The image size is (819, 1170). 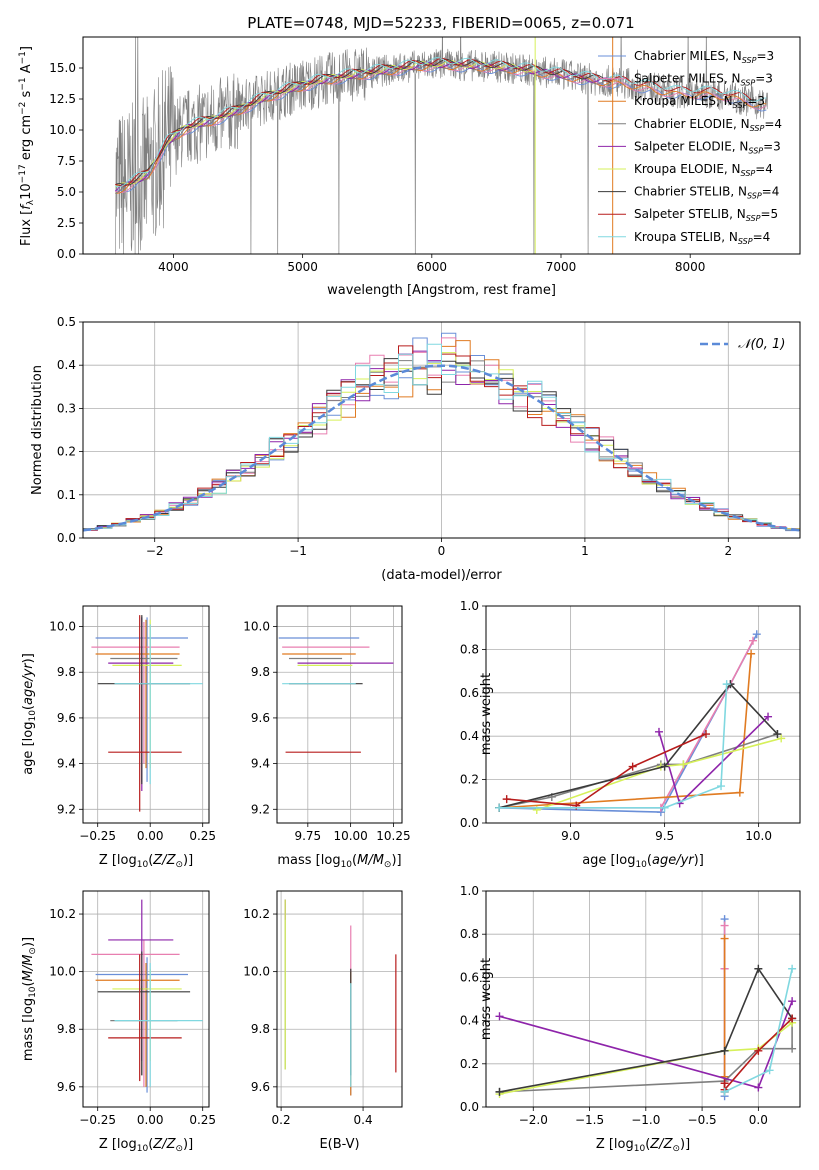 I want to click on y-tick-label: 15.0, so click(x=62, y=68).